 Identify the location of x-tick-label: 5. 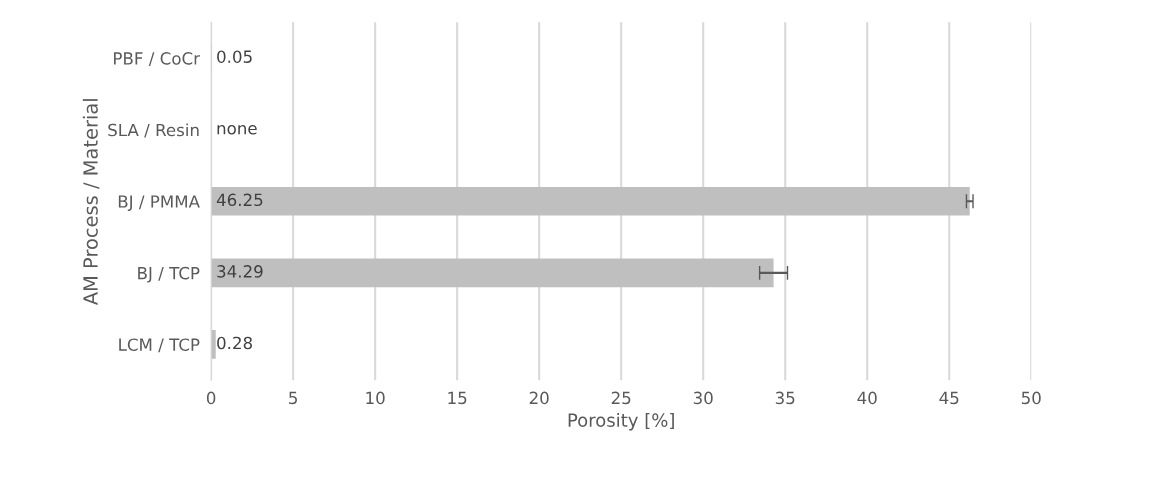
(293, 398).